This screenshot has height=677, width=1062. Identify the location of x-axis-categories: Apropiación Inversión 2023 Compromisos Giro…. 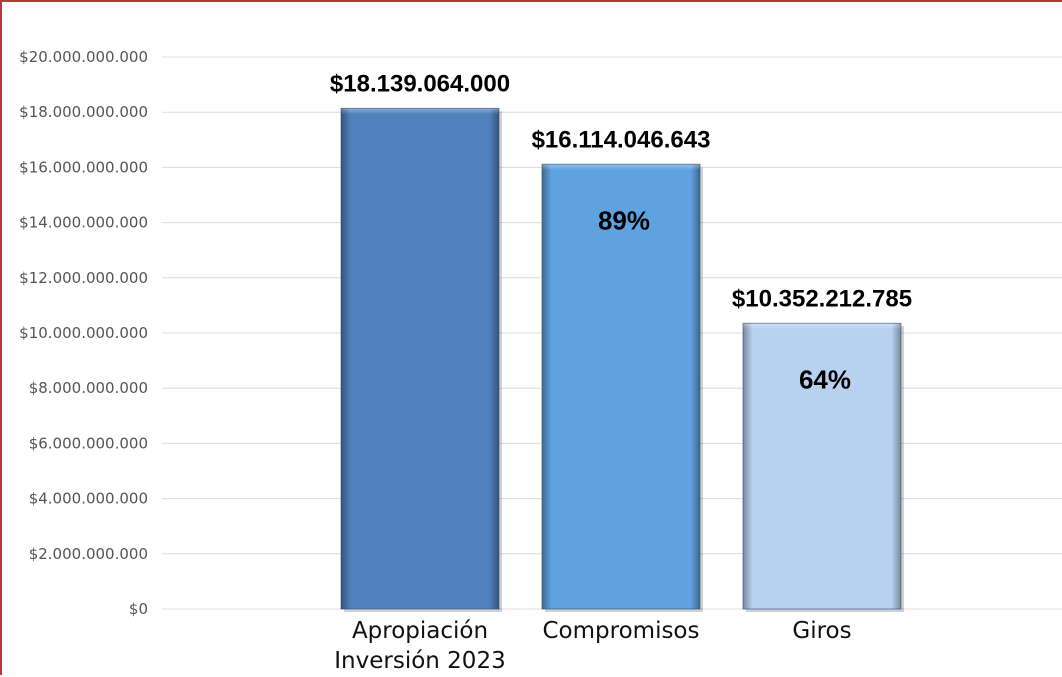
(592, 646).